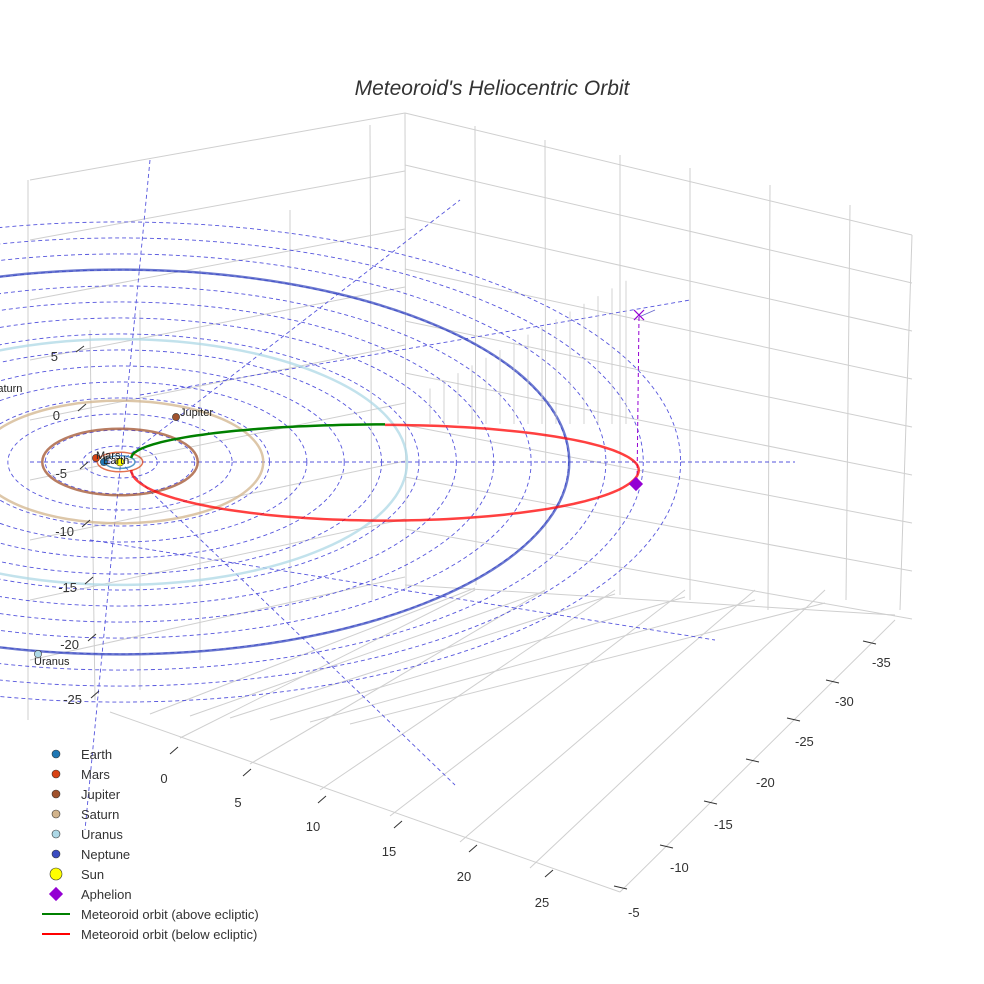 Image resolution: width=984 pixels, height=984 pixels. I want to click on planet-marker-uranus, so click(38, 654).